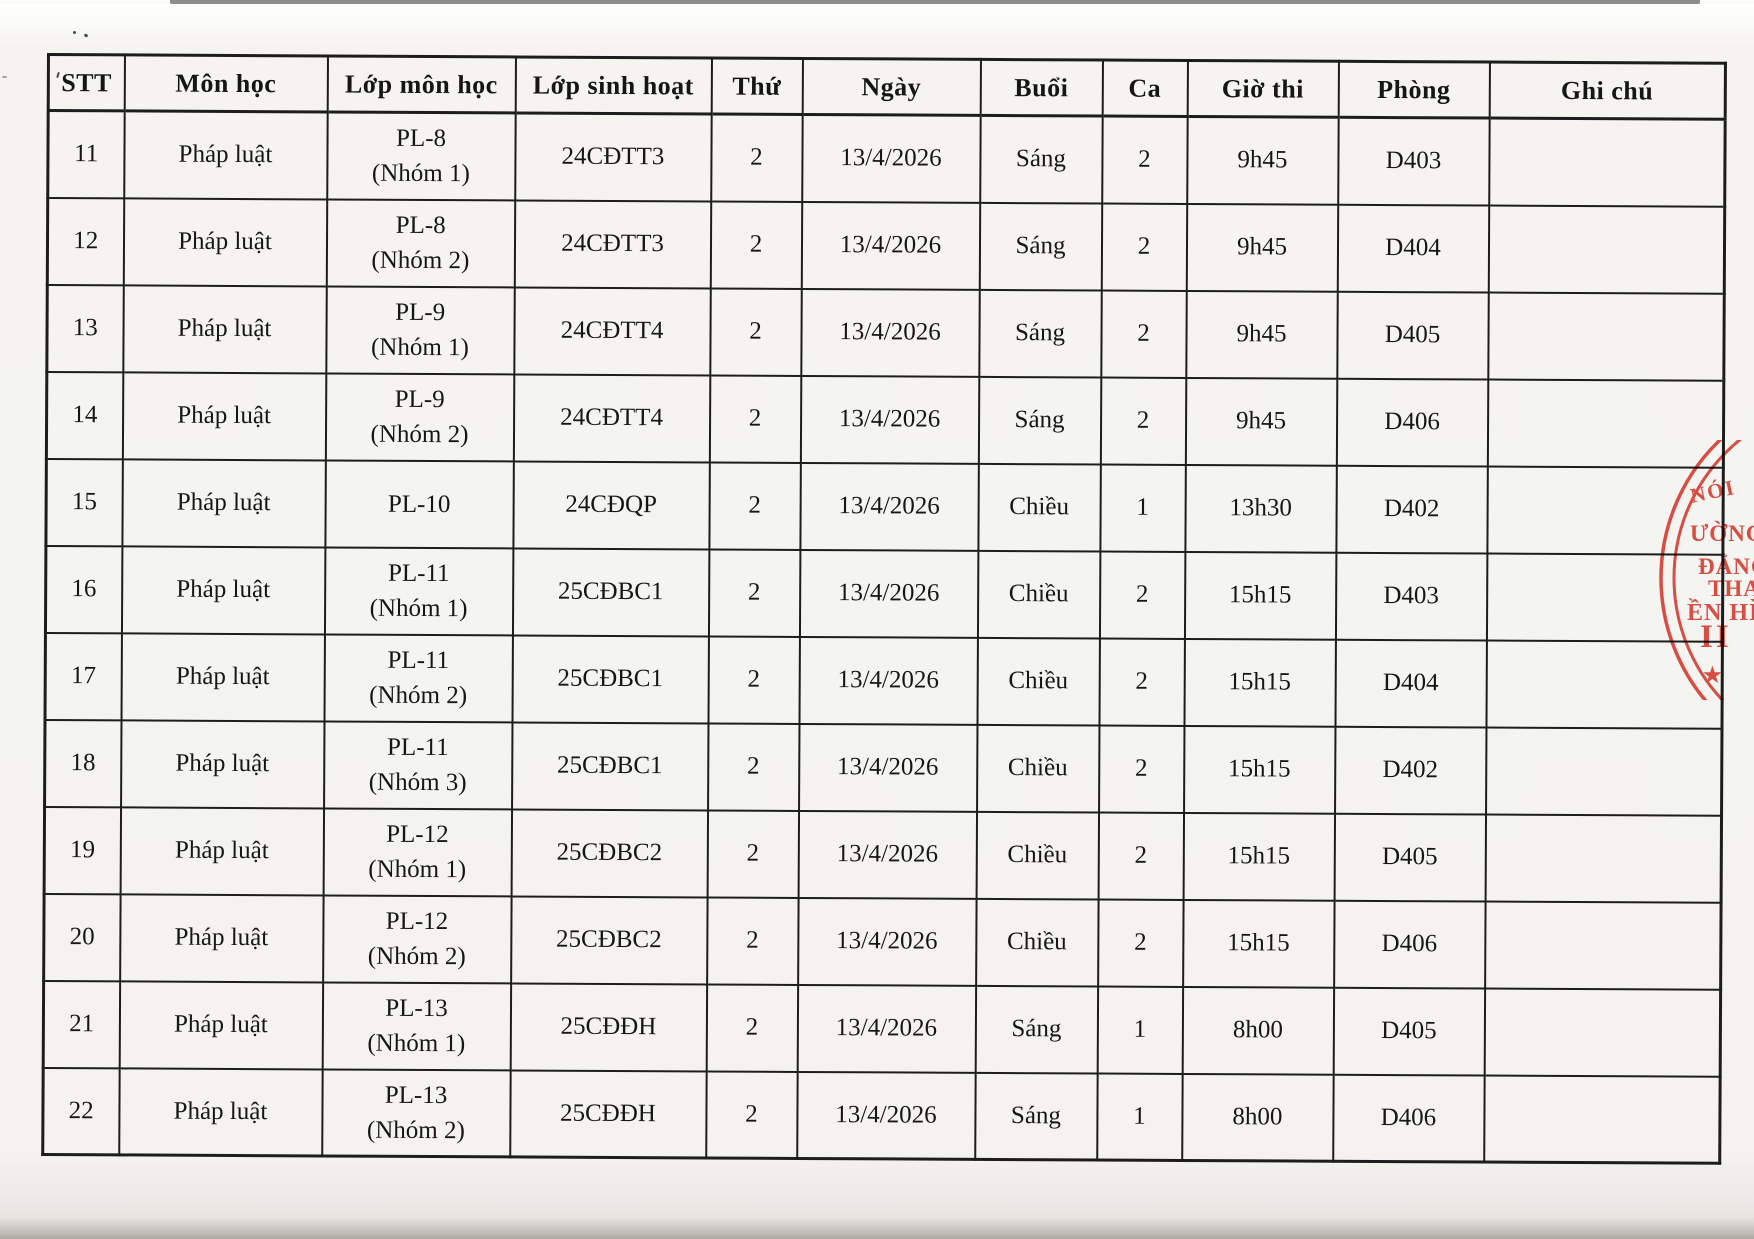 The width and height of the screenshot is (1754, 1239). What do you see at coordinates (85, 241) in the screenshot?
I see `cell-stt: 12` at bounding box center [85, 241].